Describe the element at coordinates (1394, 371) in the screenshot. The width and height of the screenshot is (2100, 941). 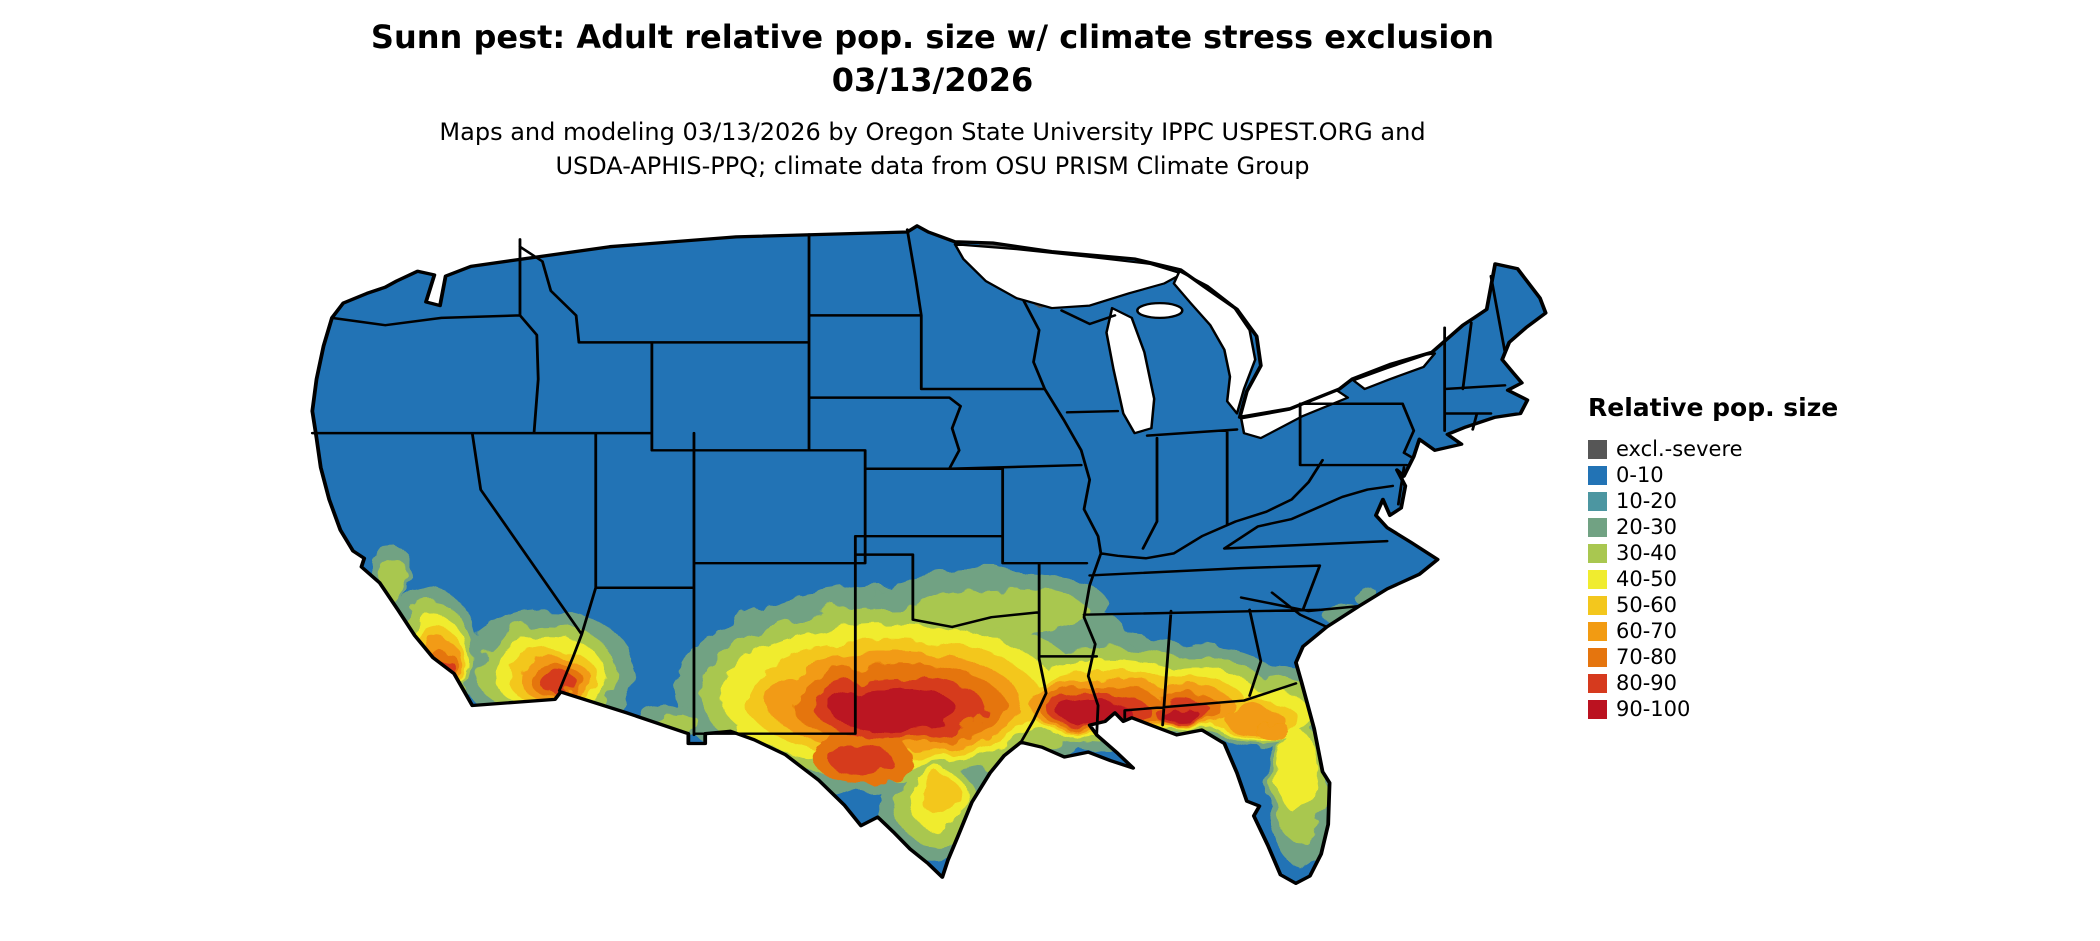
I see `lake-ontario` at that location.